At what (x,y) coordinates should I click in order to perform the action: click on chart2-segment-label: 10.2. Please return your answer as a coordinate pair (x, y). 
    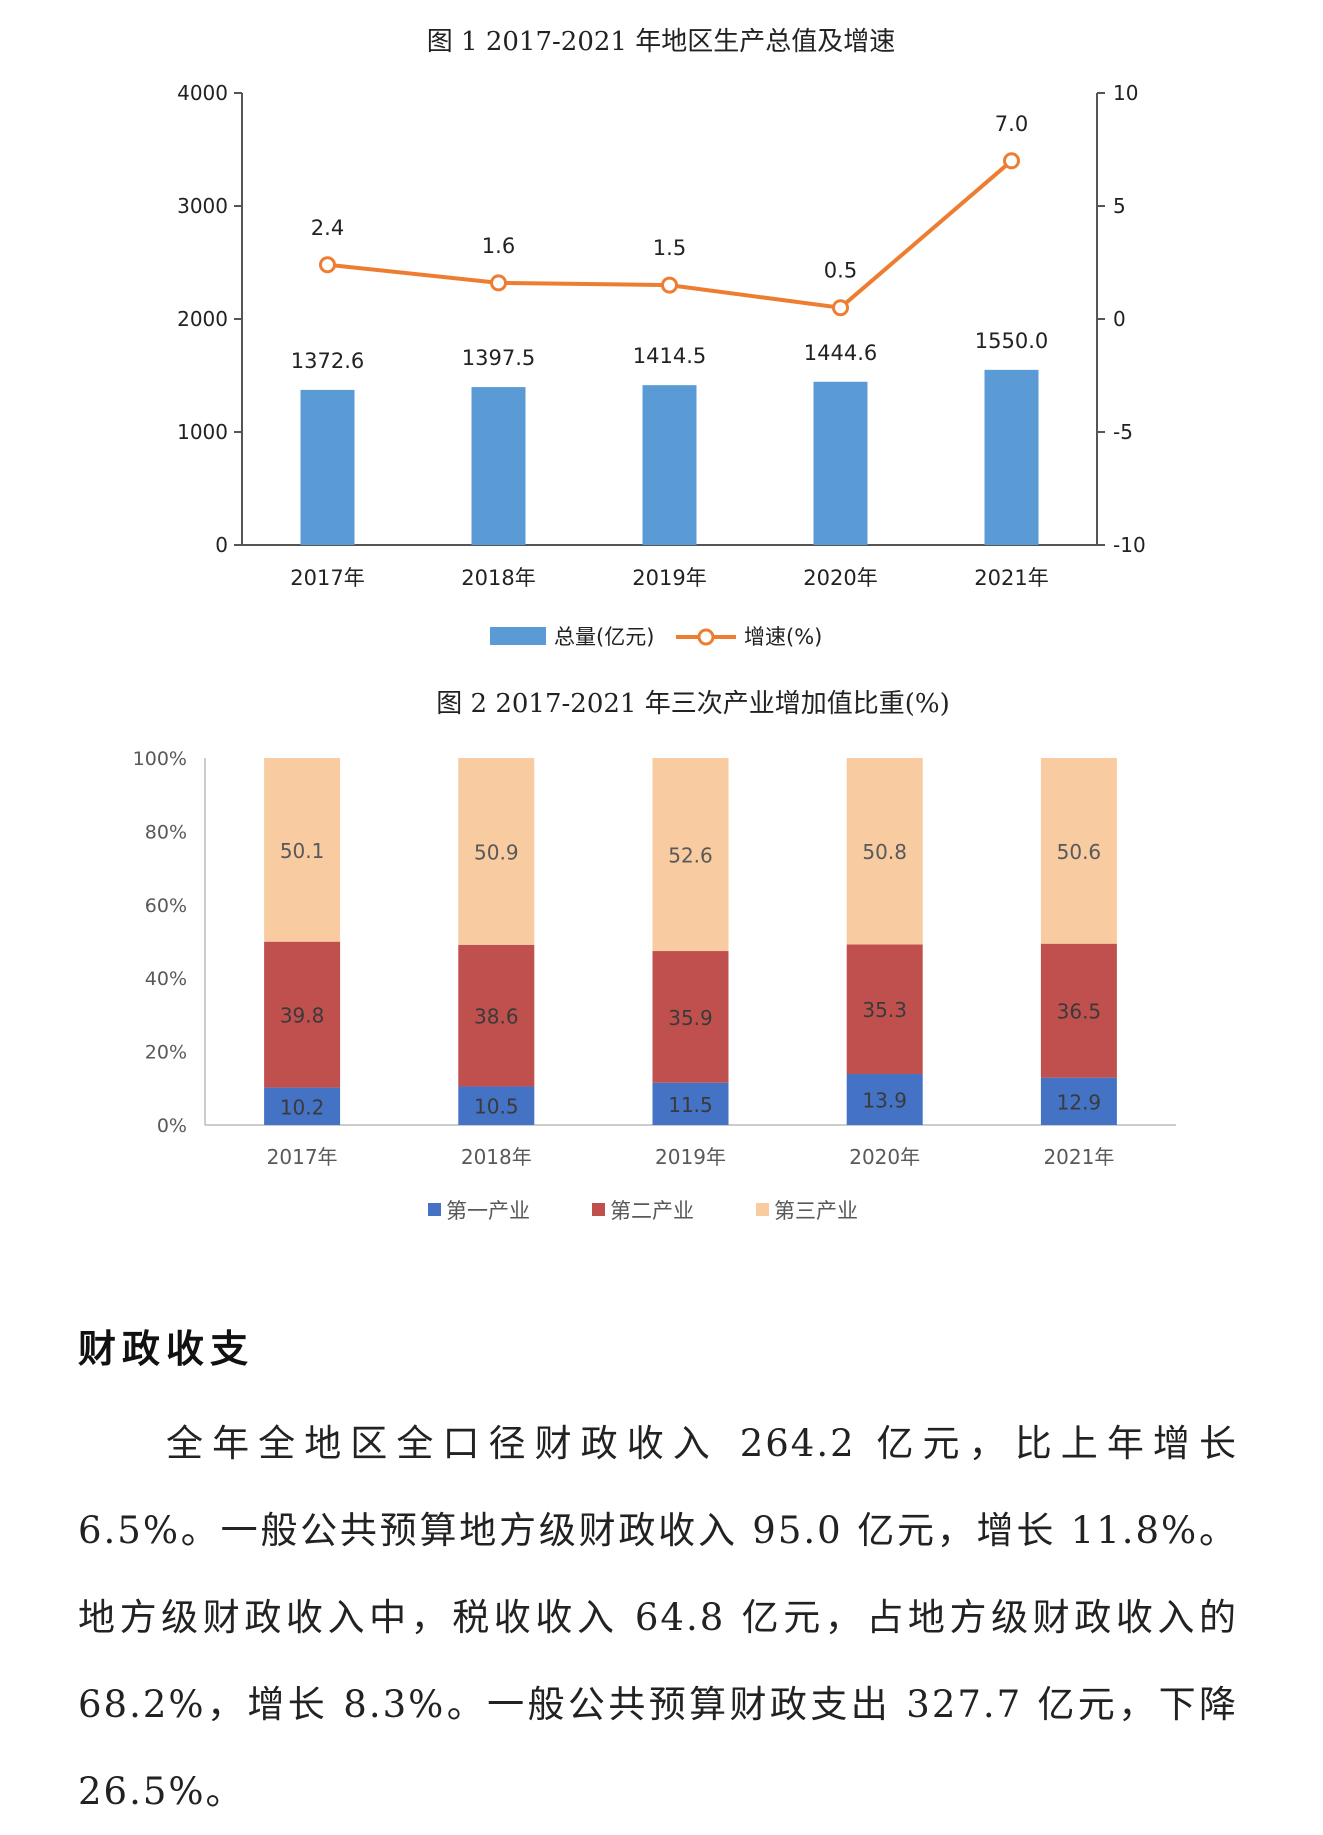
    Looking at the image, I should click on (302, 1107).